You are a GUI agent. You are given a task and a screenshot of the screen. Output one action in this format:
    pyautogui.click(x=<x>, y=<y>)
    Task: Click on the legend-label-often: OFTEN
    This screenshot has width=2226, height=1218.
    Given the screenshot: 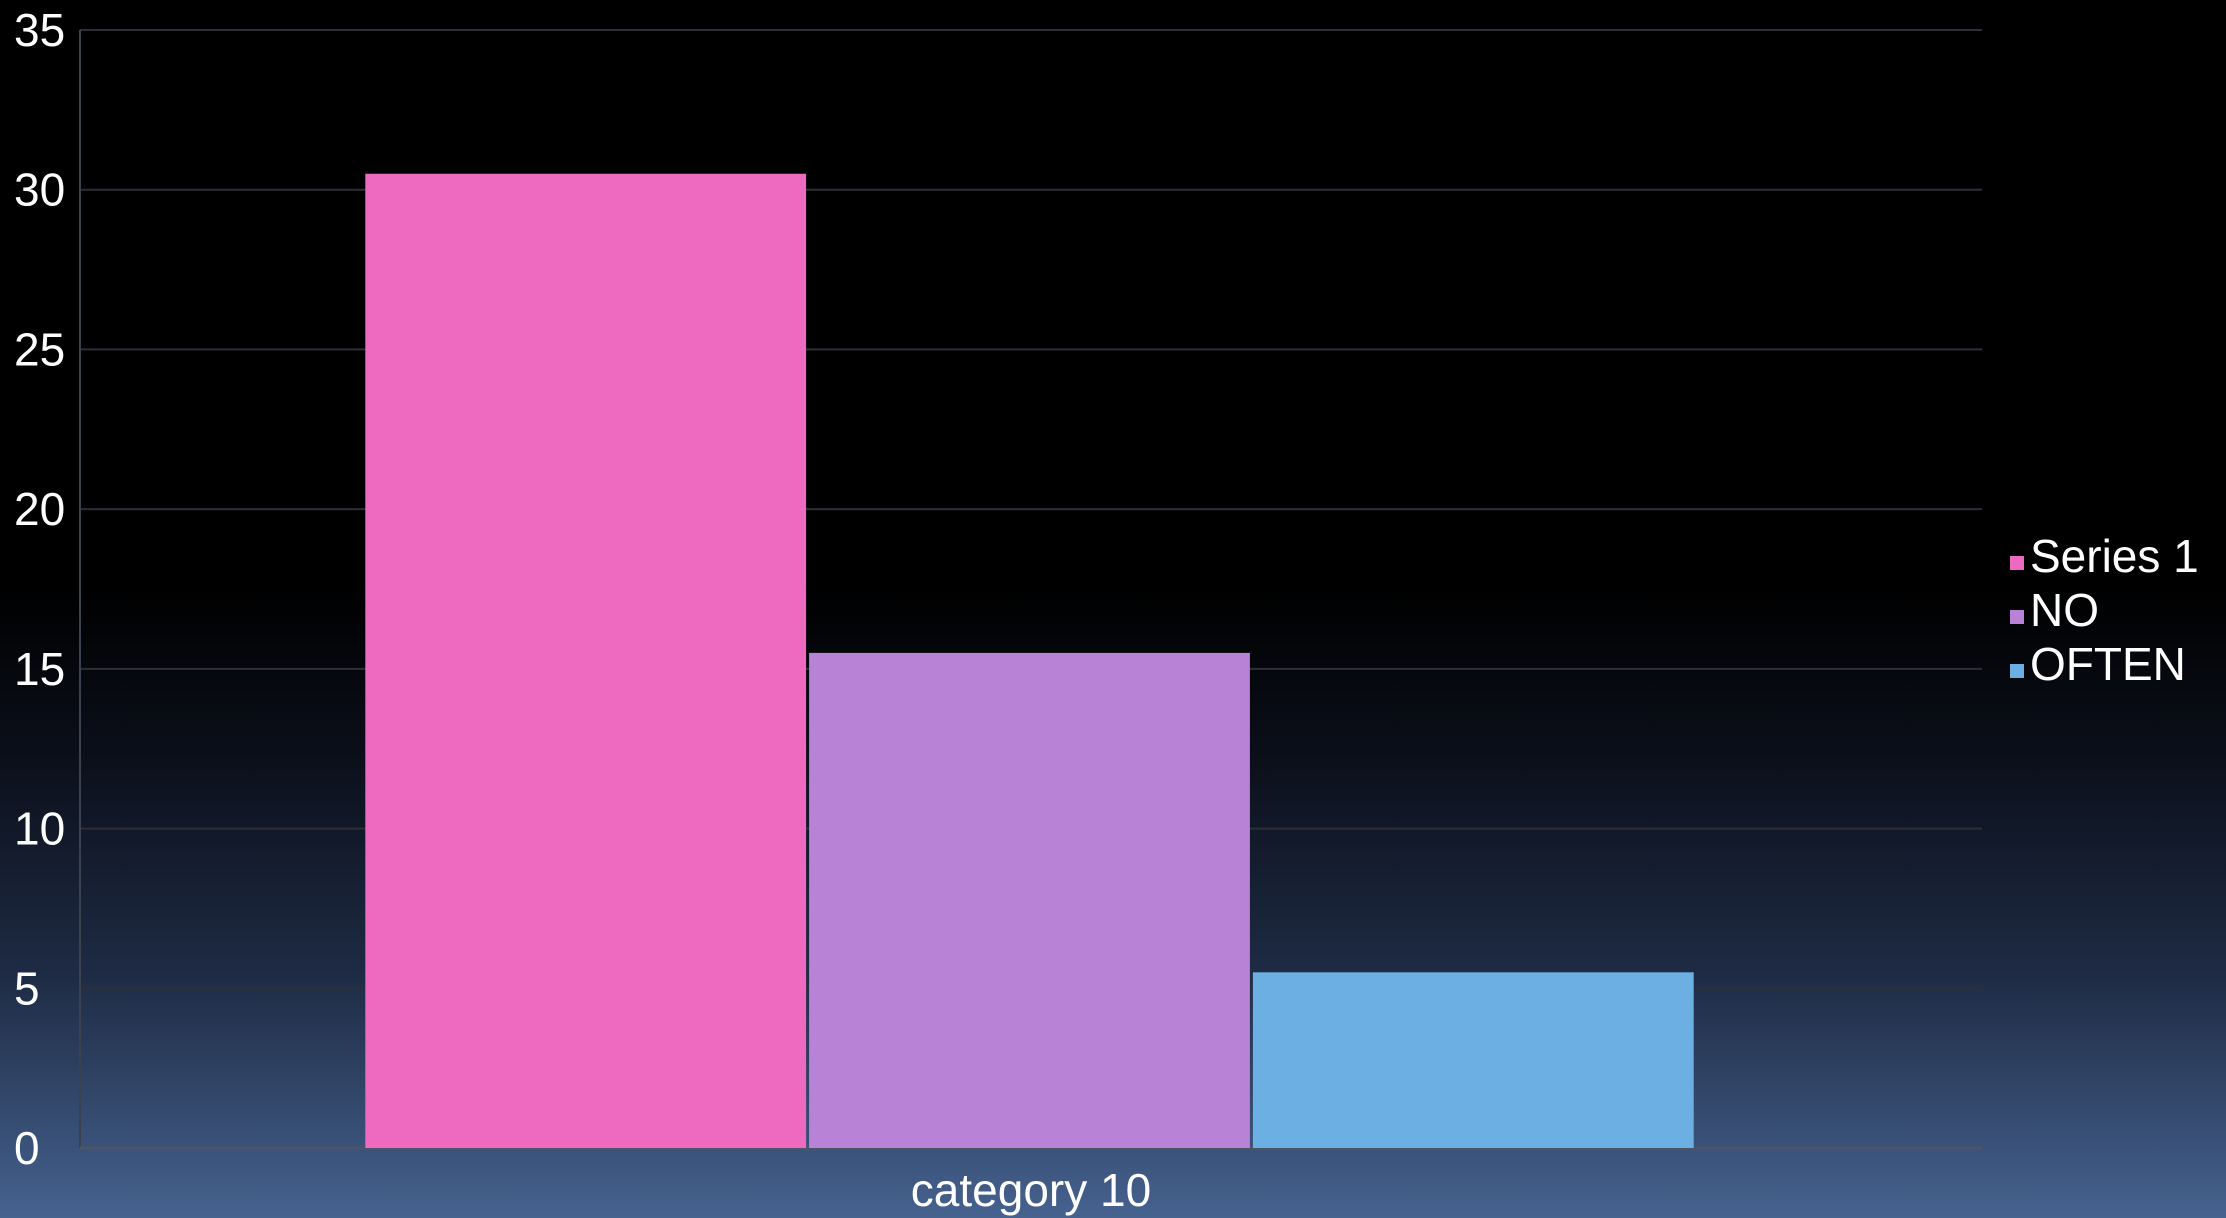 What is the action you would take?
    pyautogui.click(x=2108, y=664)
    